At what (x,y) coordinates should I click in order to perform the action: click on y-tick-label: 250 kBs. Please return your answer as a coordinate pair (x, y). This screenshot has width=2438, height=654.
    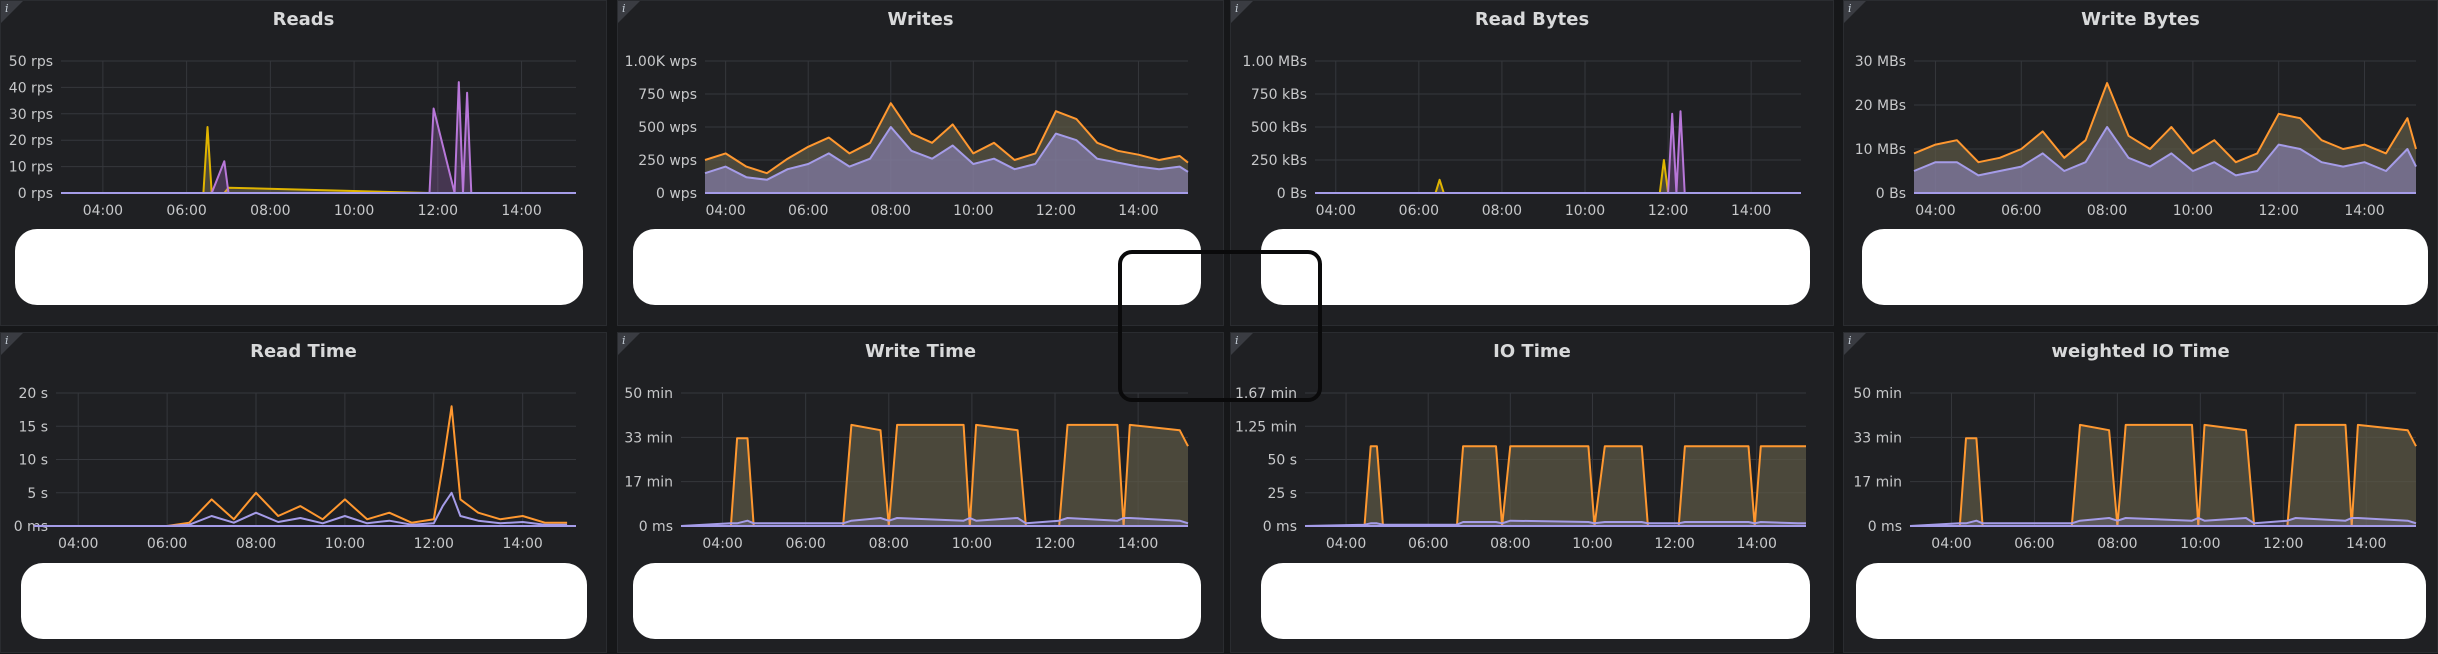
    Looking at the image, I should click on (1279, 161).